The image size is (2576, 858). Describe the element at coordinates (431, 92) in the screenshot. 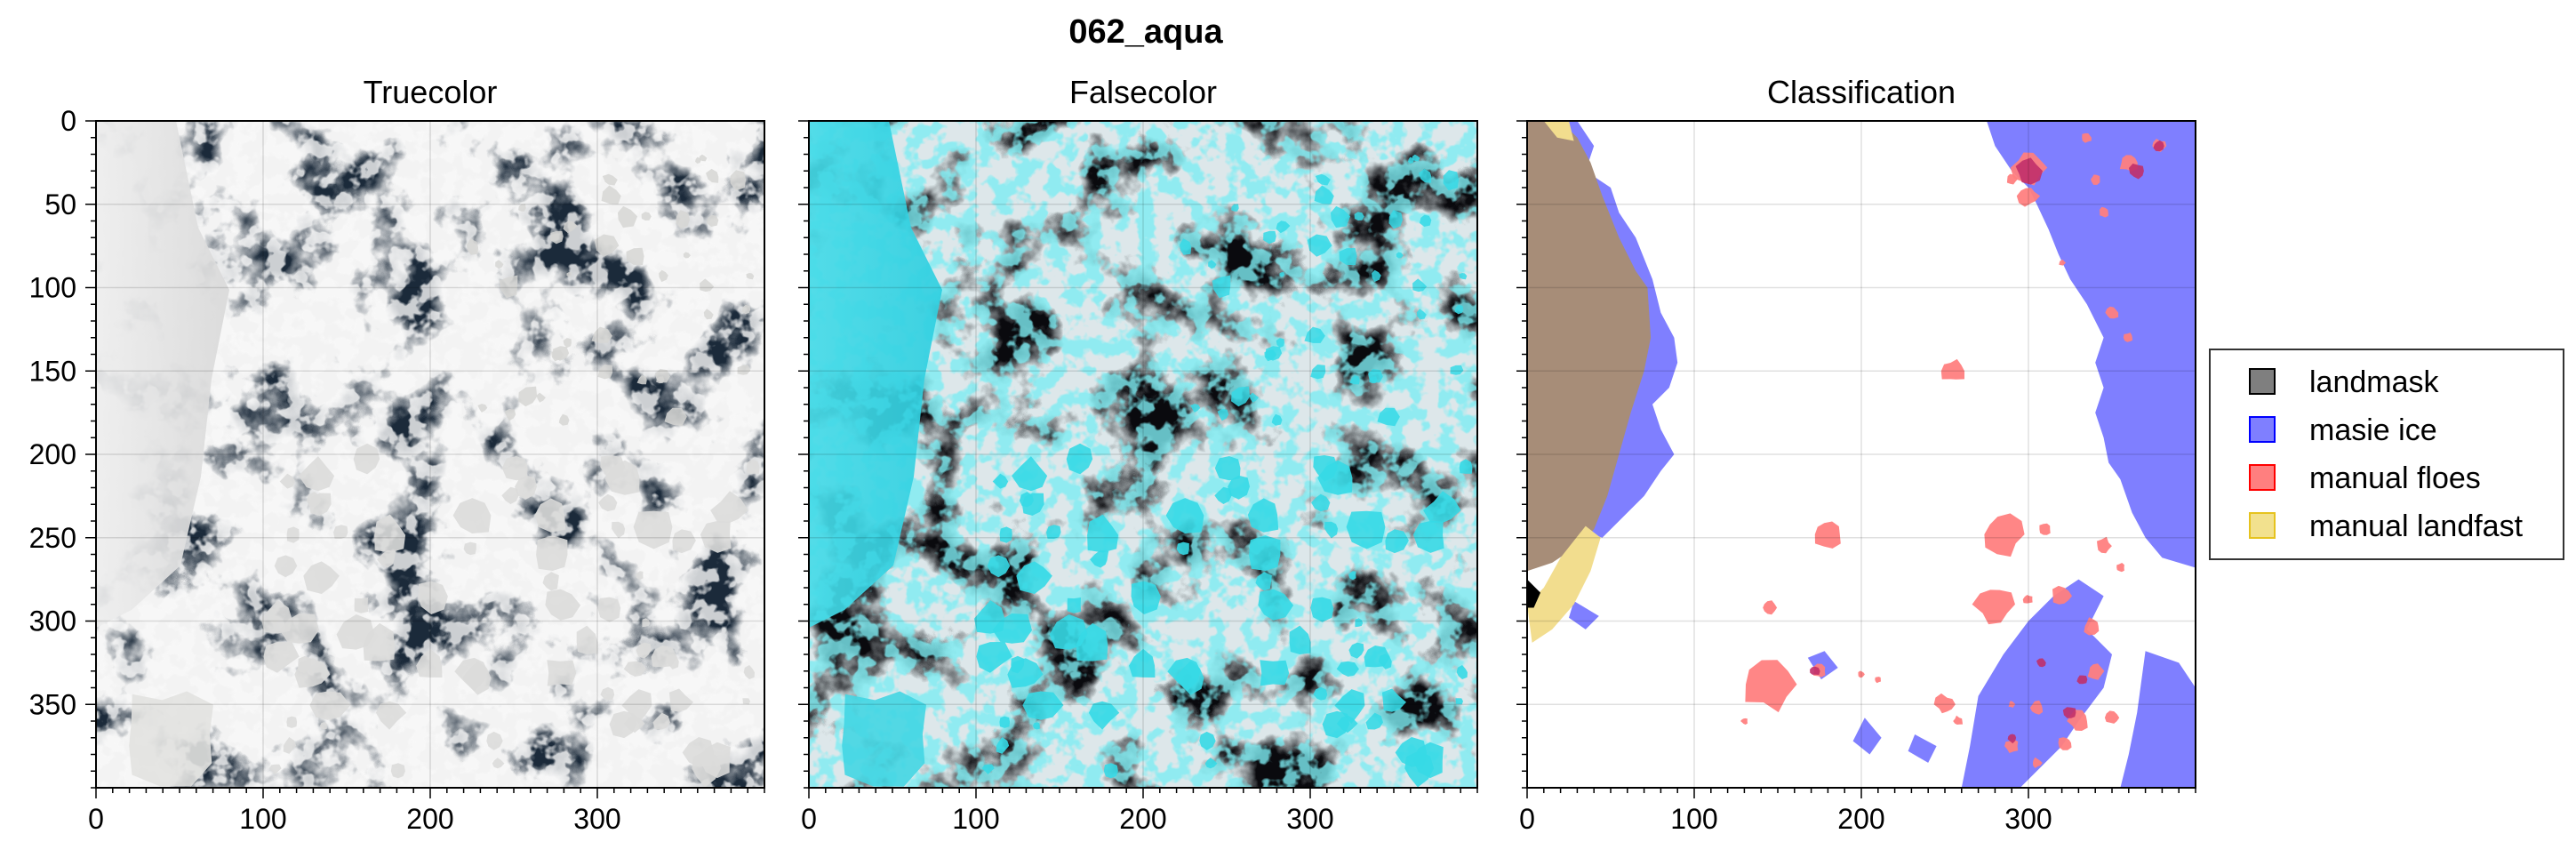

I see `panel-title: Truecolor` at that location.